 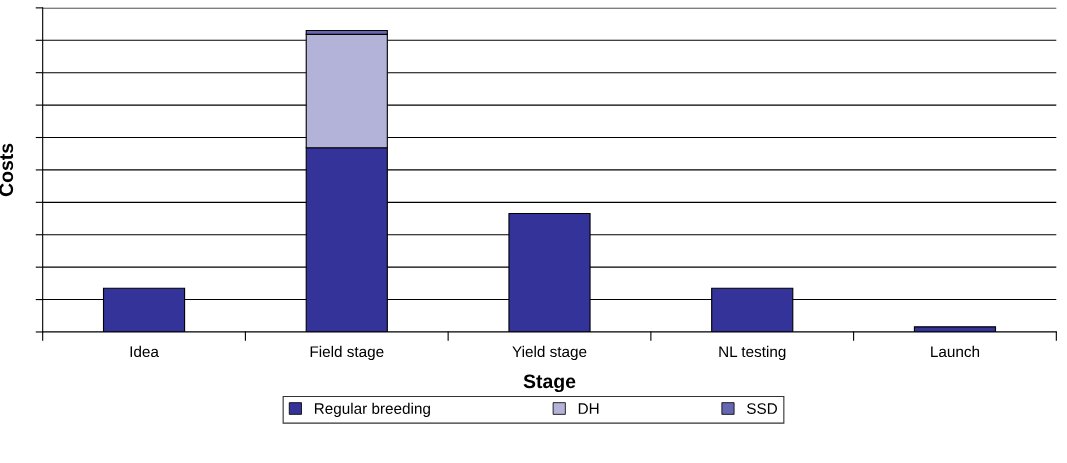 What do you see at coordinates (347, 353) in the screenshot?
I see `x-tick-label: Field stage` at bounding box center [347, 353].